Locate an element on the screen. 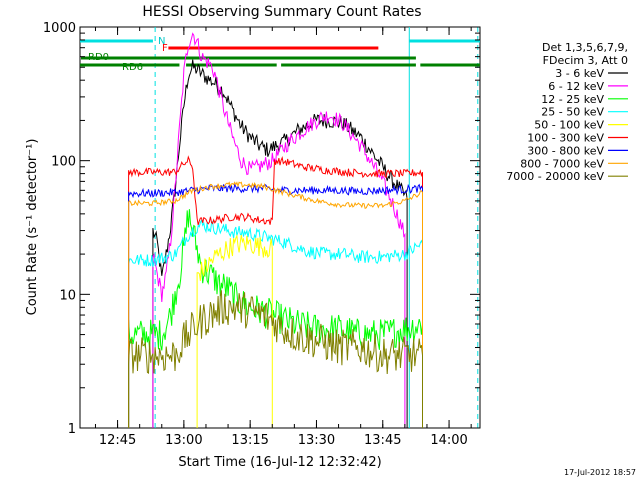  timestamp: 17-Jul-2012 18:57 is located at coordinates (600, 472).